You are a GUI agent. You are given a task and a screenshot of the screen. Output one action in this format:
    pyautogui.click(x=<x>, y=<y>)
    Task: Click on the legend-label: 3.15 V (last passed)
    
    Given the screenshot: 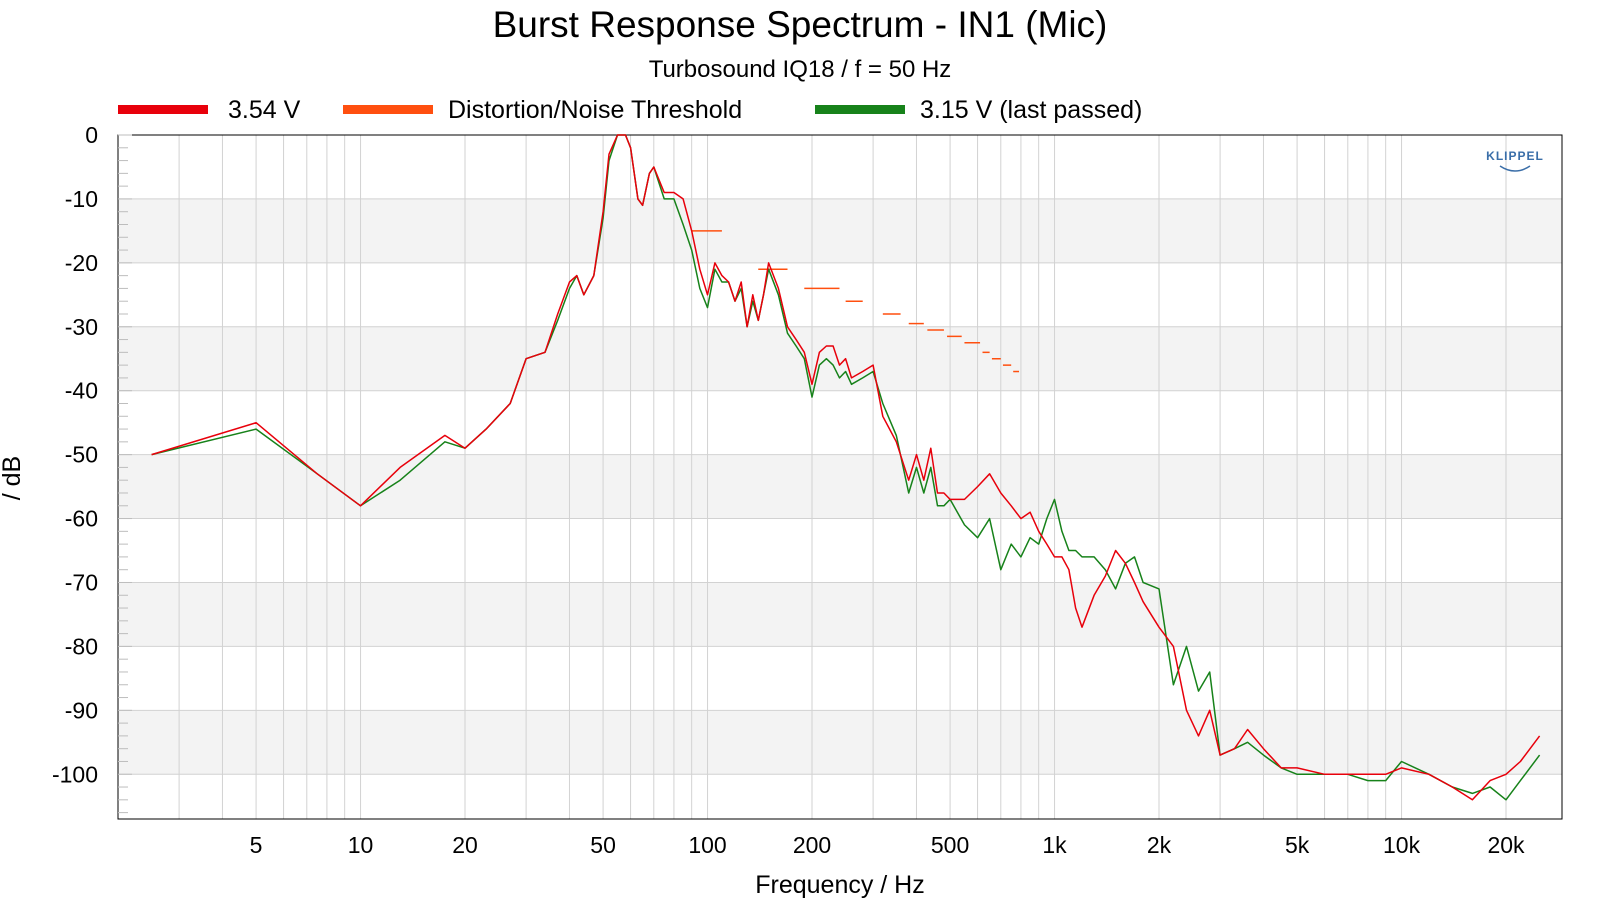 What is the action you would take?
    pyautogui.click(x=1031, y=110)
    